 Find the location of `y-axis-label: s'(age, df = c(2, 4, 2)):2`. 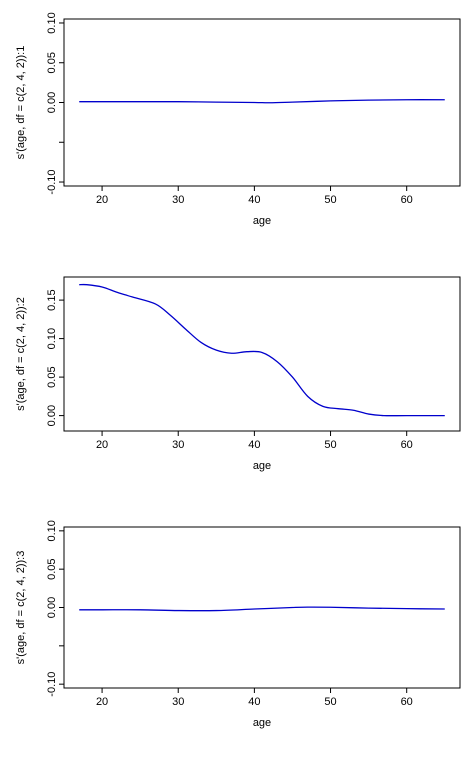

y-axis-label: s'(age, df = c(2, 4, 2)):2 is located at coordinates (21, 354).